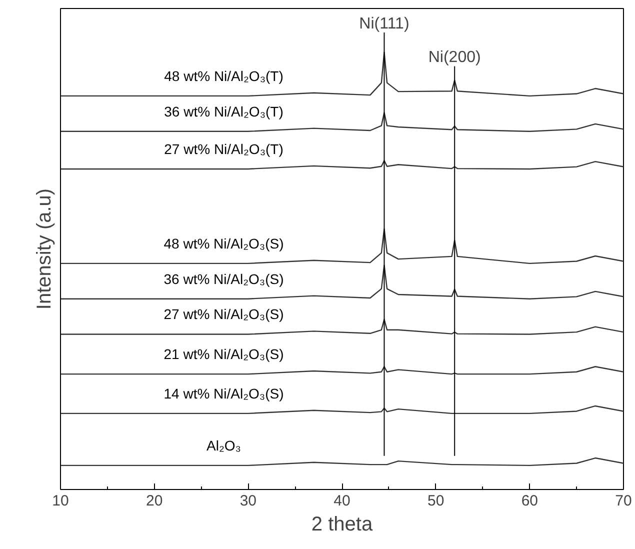 This screenshot has width=635, height=549. Describe the element at coordinates (529, 501) in the screenshot. I see `x-tick-label: 60` at that location.